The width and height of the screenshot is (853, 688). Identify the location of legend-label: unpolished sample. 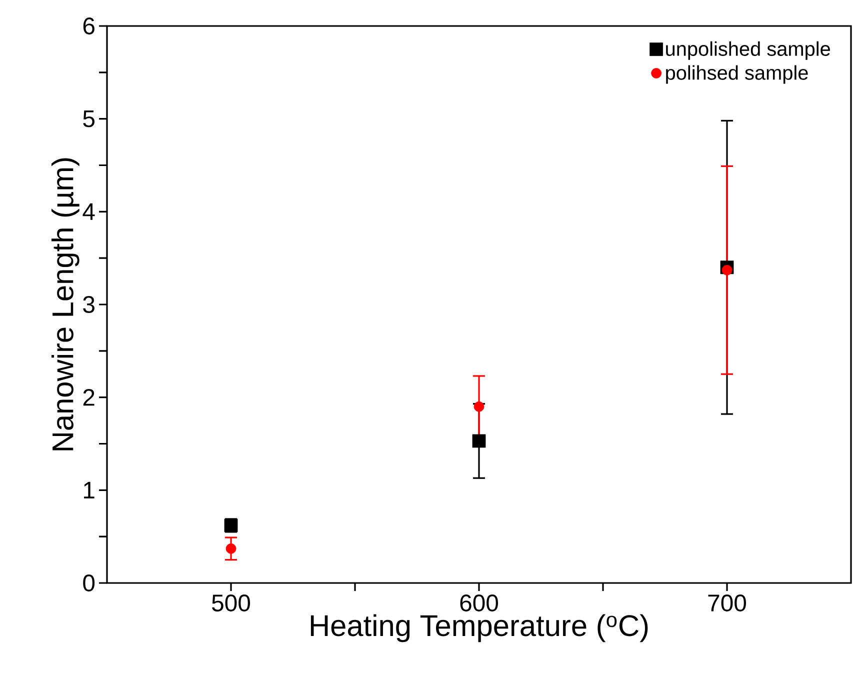
(748, 50).